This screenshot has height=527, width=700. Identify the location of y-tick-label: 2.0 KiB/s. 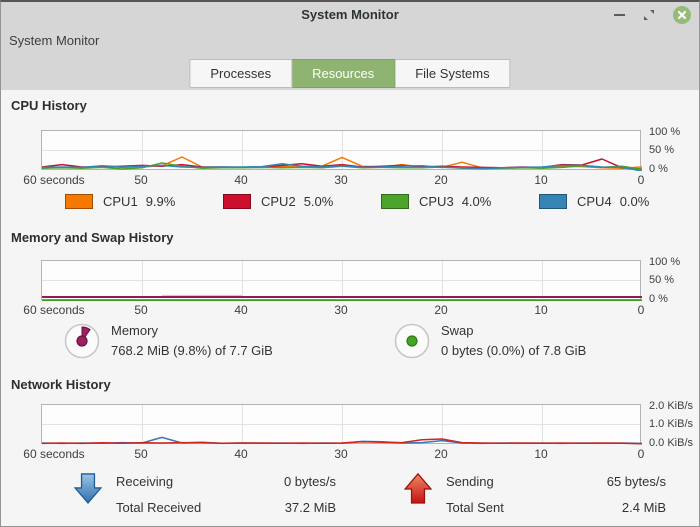
(671, 406).